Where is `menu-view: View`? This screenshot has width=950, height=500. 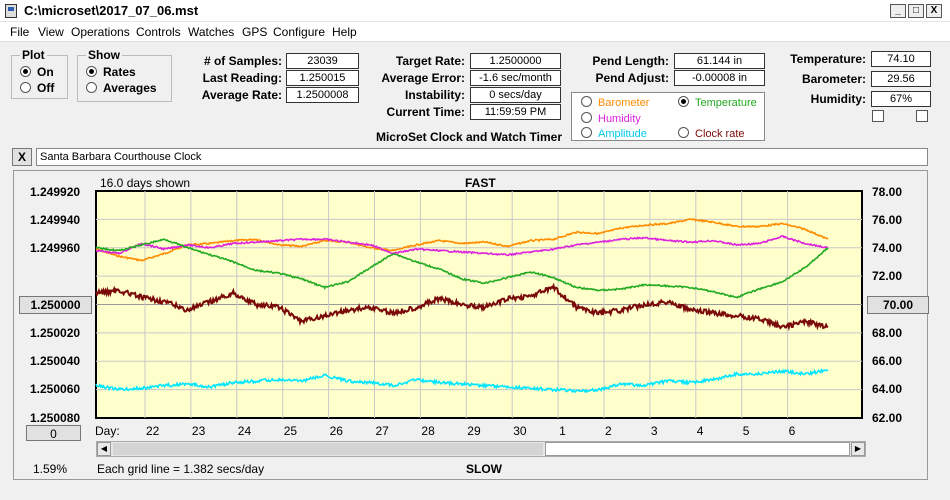
menu-view: View is located at coordinates (51, 32).